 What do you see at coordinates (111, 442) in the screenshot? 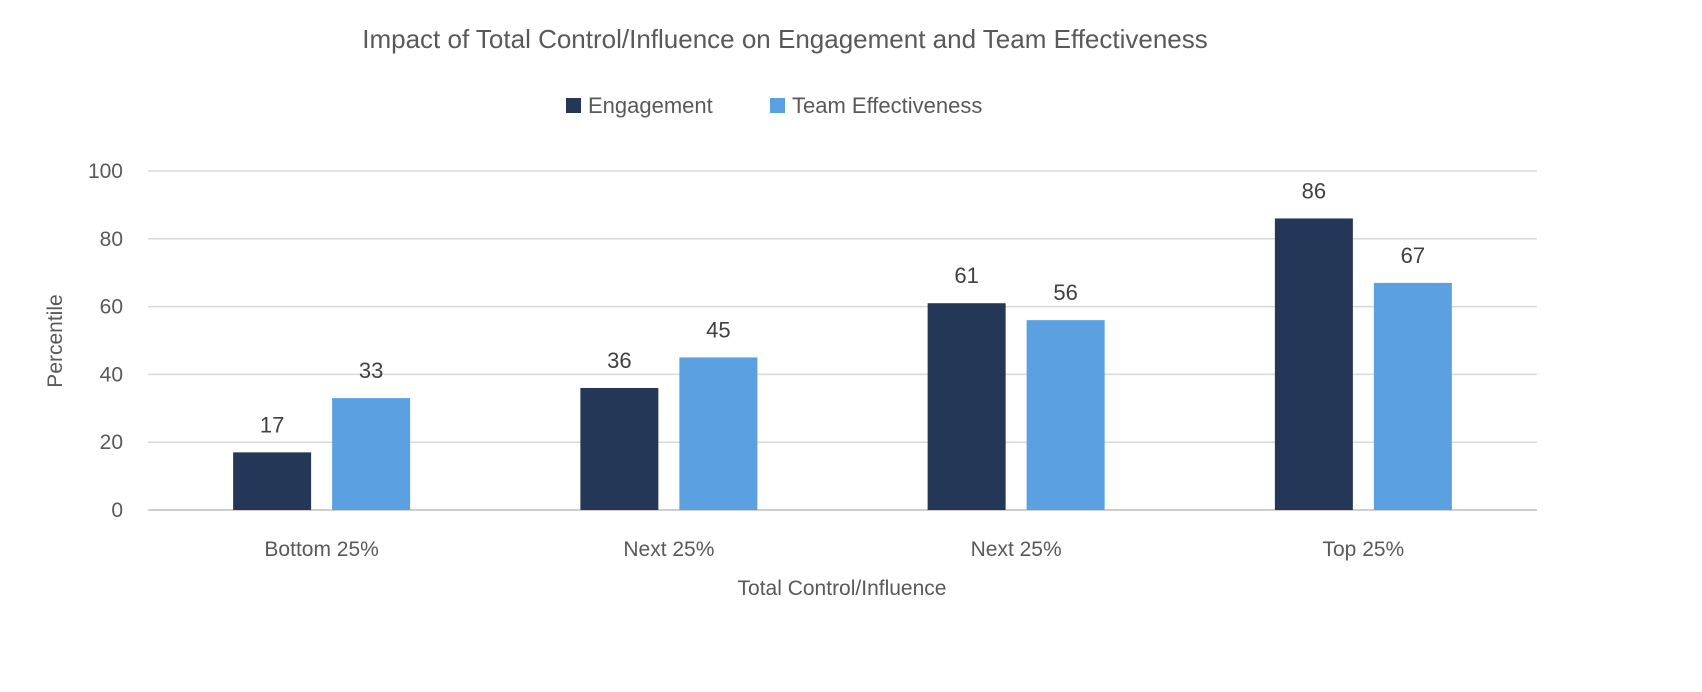
I see `y-tick-label: 20` at bounding box center [111, 442].